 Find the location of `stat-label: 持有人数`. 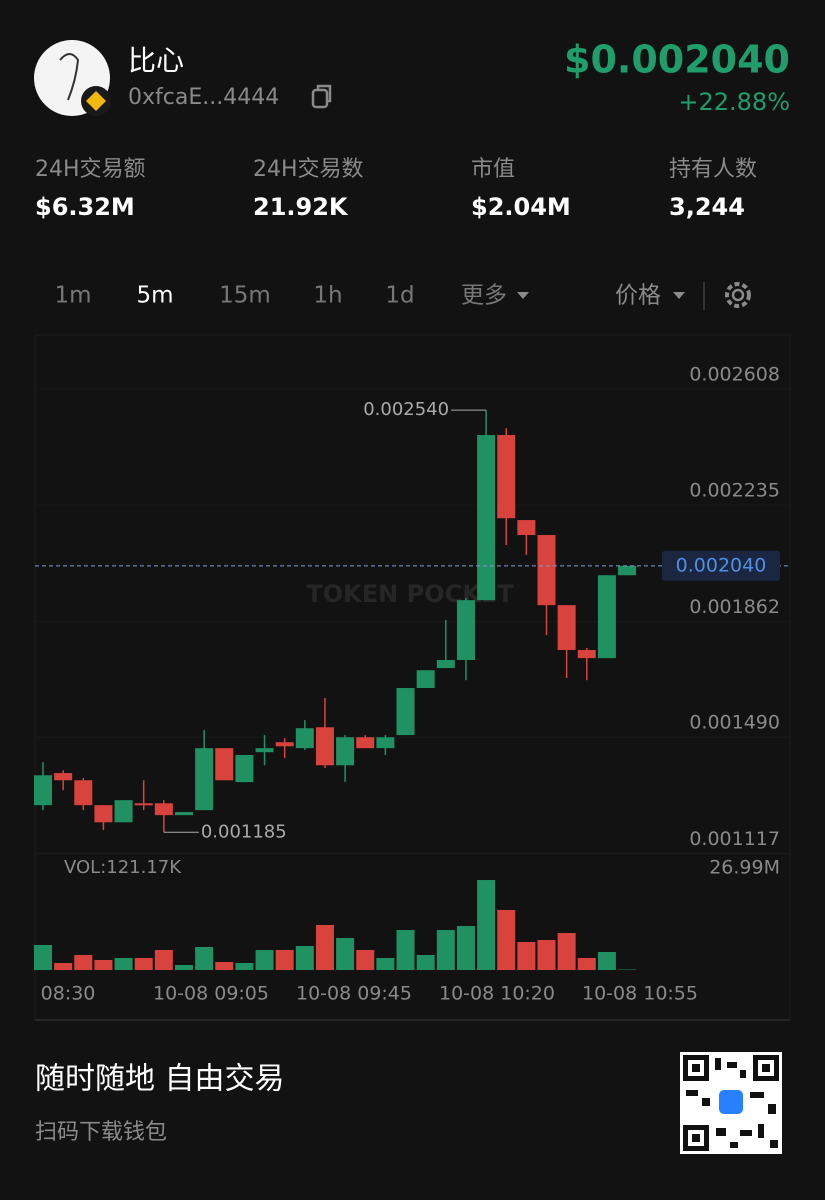

stat-label: 持有人数 is located at coordinates (713, 169).